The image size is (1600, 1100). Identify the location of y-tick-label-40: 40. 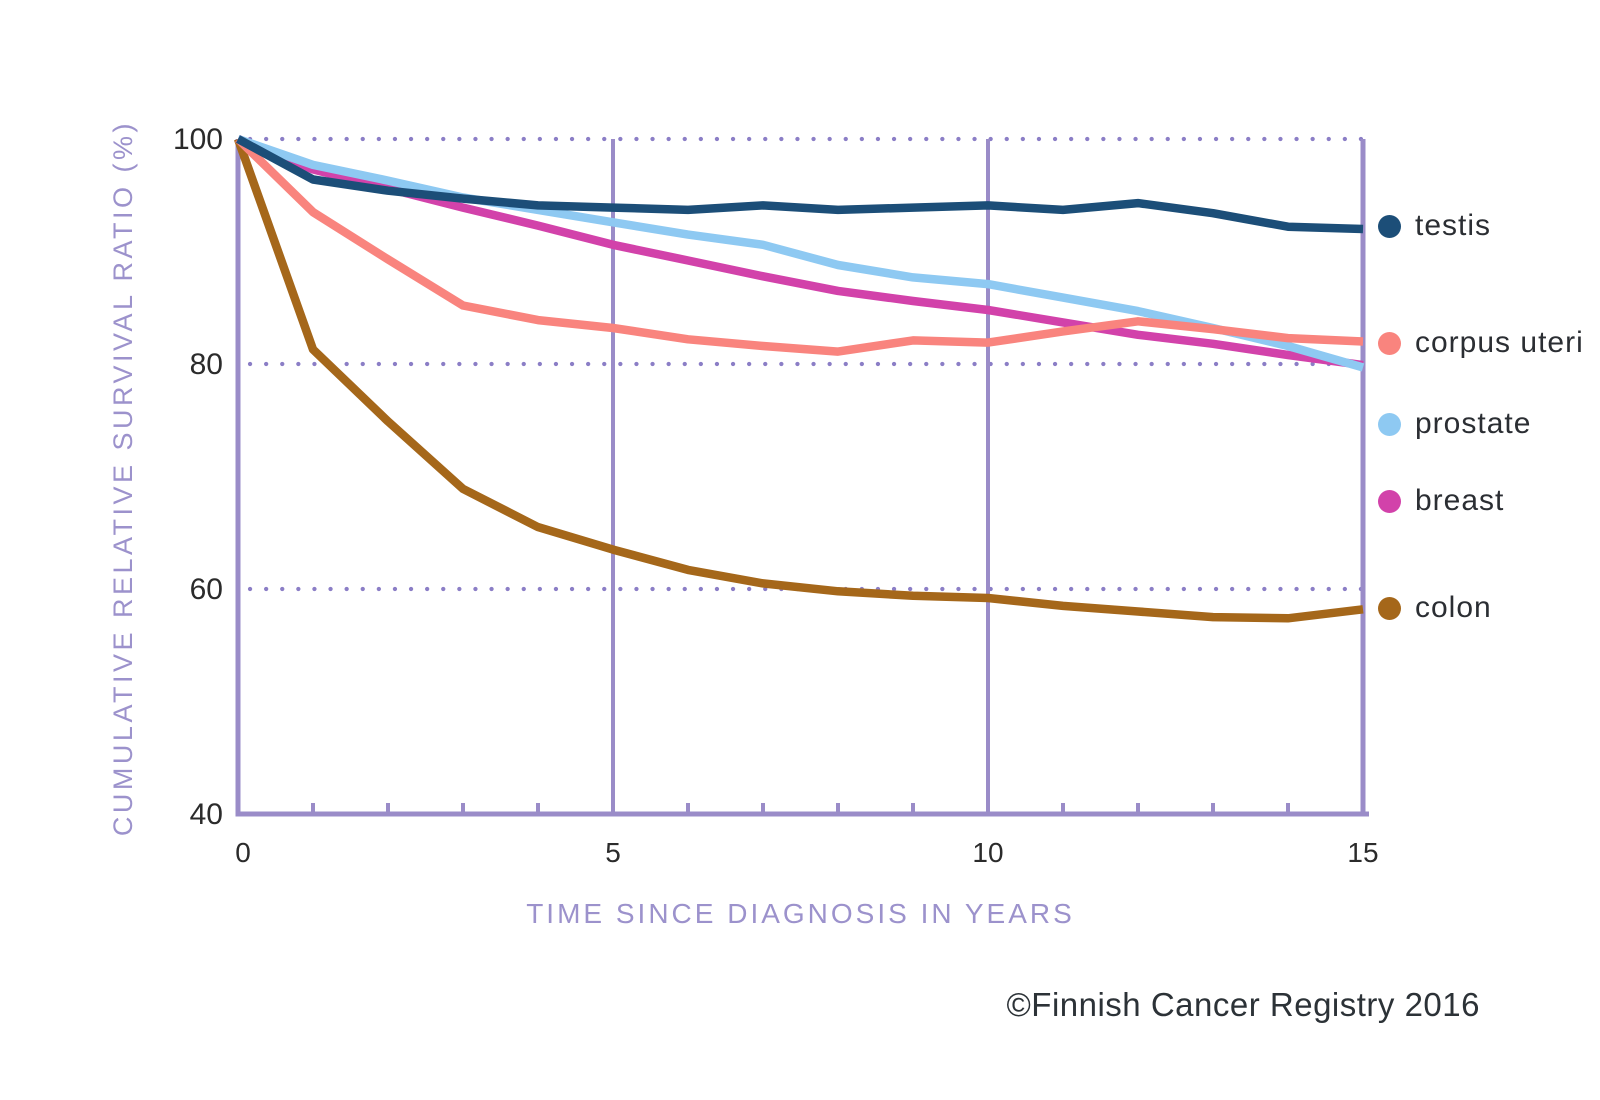
(206, 814).